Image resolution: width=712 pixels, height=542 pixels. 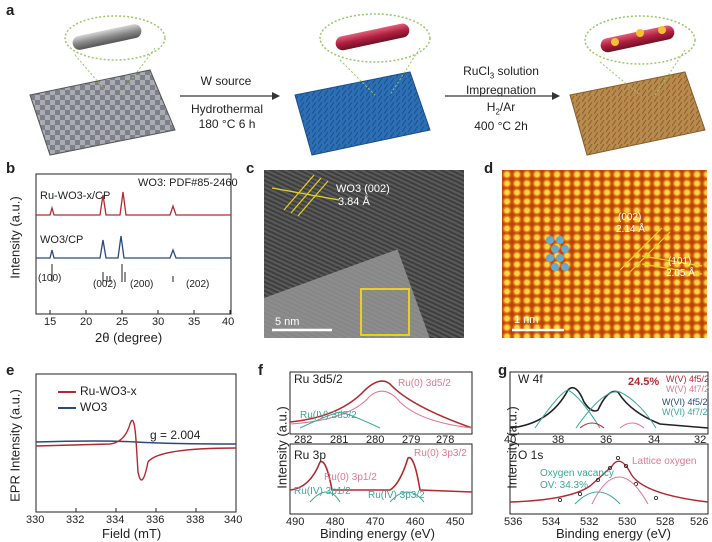 I want to click on panel-g-label: g, so click(x=503, y=370).